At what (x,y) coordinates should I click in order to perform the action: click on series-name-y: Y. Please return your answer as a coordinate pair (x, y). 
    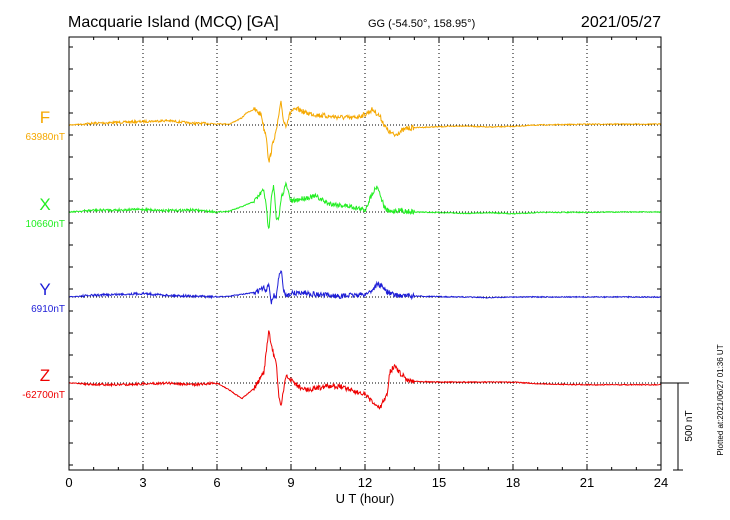
    Looking at the image, I should click on (44, 289).